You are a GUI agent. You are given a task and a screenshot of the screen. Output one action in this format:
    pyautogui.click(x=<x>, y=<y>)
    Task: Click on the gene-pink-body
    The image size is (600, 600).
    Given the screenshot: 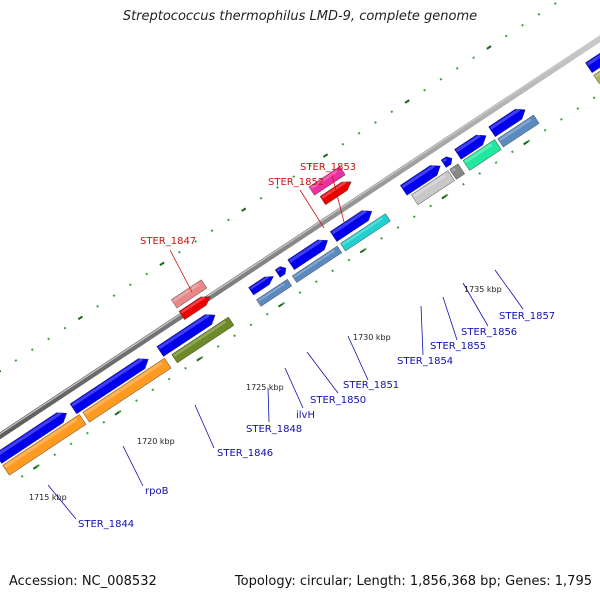 What is the action you would take?
    pyautogui.click(x=189, y=294)
    